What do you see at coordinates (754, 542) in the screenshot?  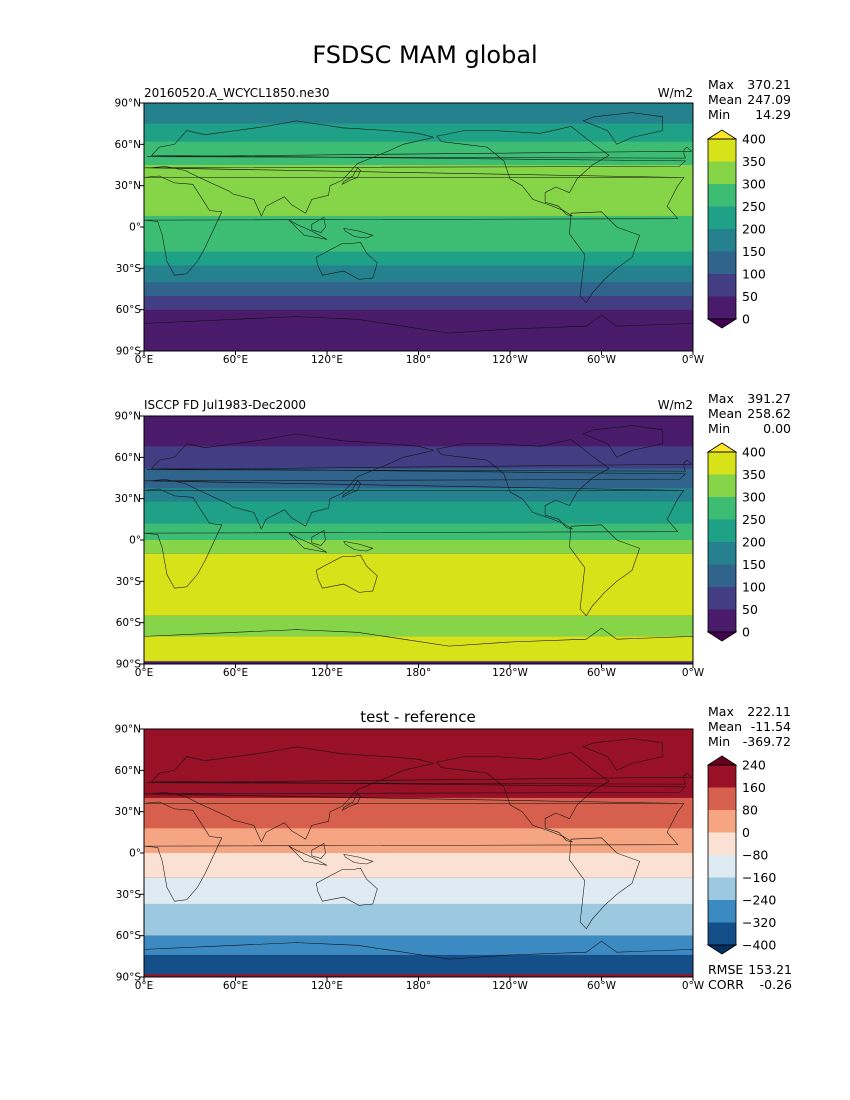 I see `colorbar-tick-label: 200` at bounding box center [754, 542].